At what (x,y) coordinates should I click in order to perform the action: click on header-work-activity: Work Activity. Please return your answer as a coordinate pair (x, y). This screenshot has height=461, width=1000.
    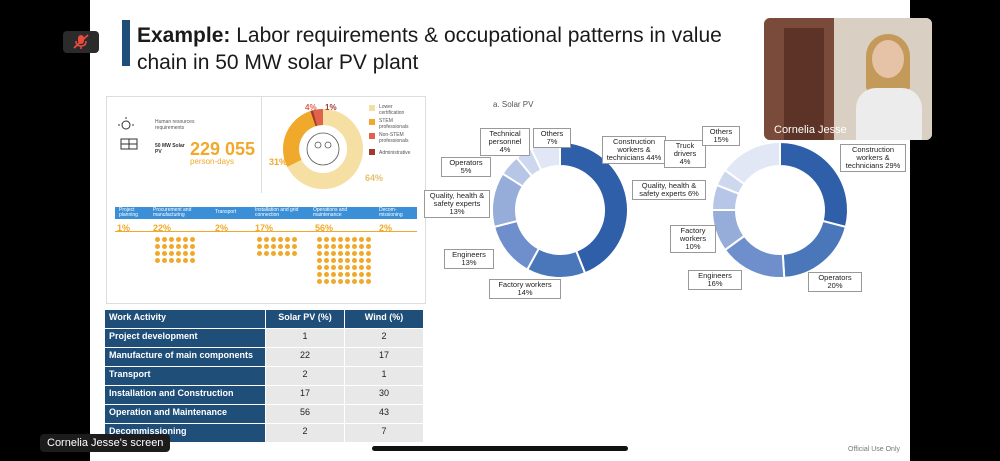
    Looking at the image, I should click on (185, 319).